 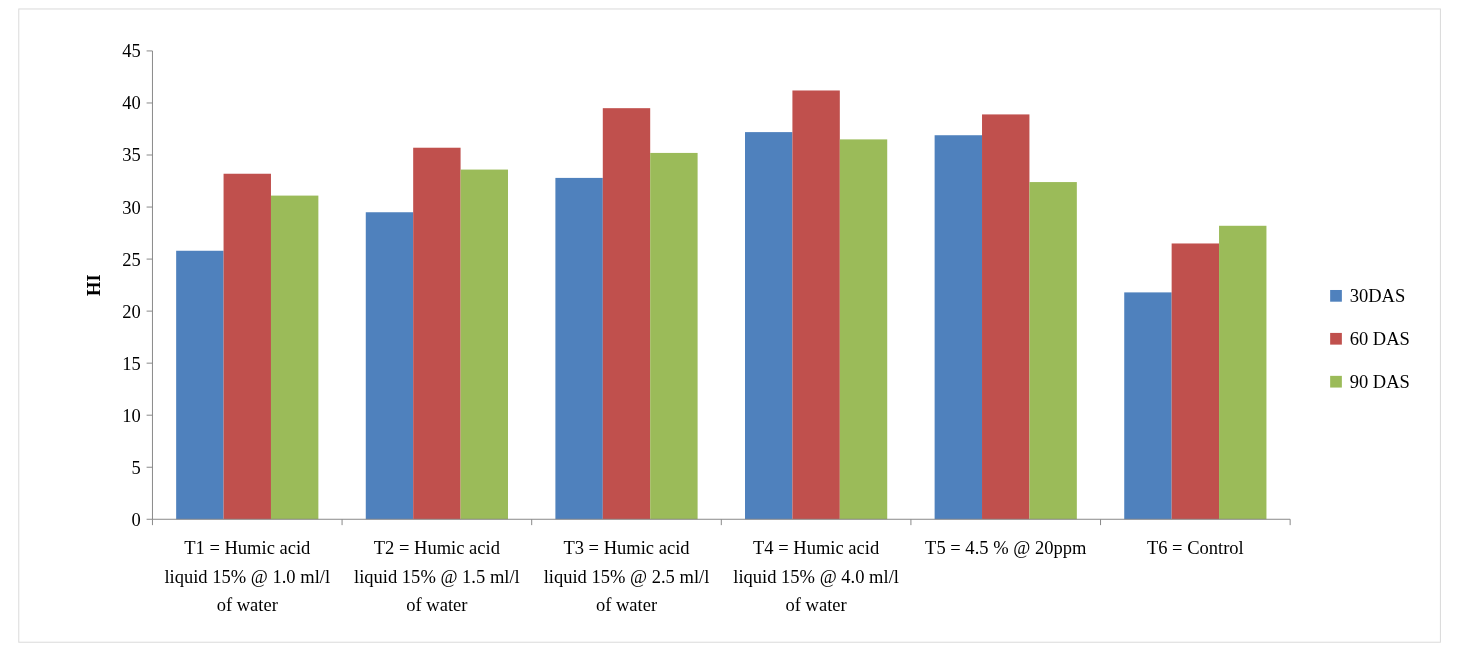 I want to click on y-tick-label: 20, so click(x=131, y=311).